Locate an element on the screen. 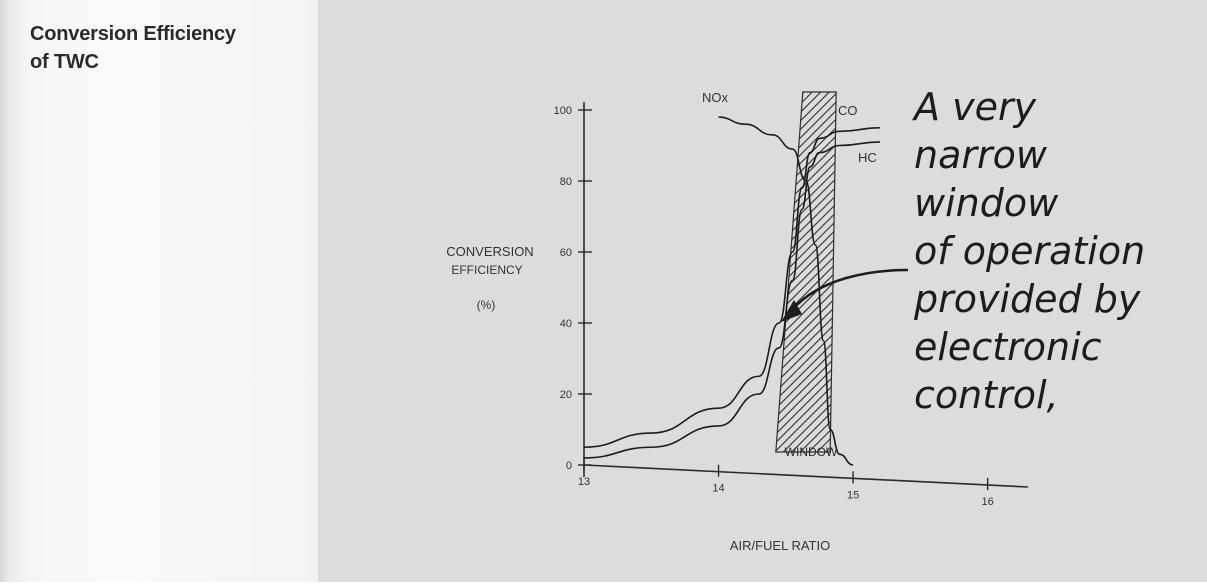 This screenshot has width=1207, height=587. annotation-arrowhead is located at coordinates (791, 311).